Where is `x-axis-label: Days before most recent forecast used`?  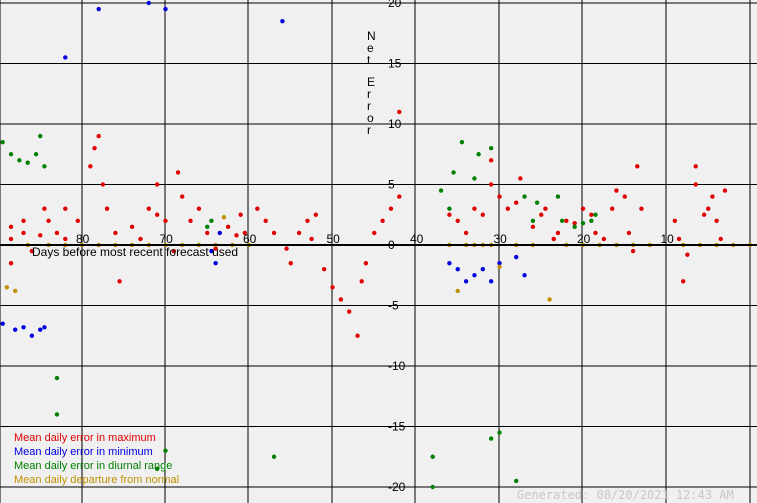
x-axis-label: Days before most recent forecast used is located at coordinates (135, 252).